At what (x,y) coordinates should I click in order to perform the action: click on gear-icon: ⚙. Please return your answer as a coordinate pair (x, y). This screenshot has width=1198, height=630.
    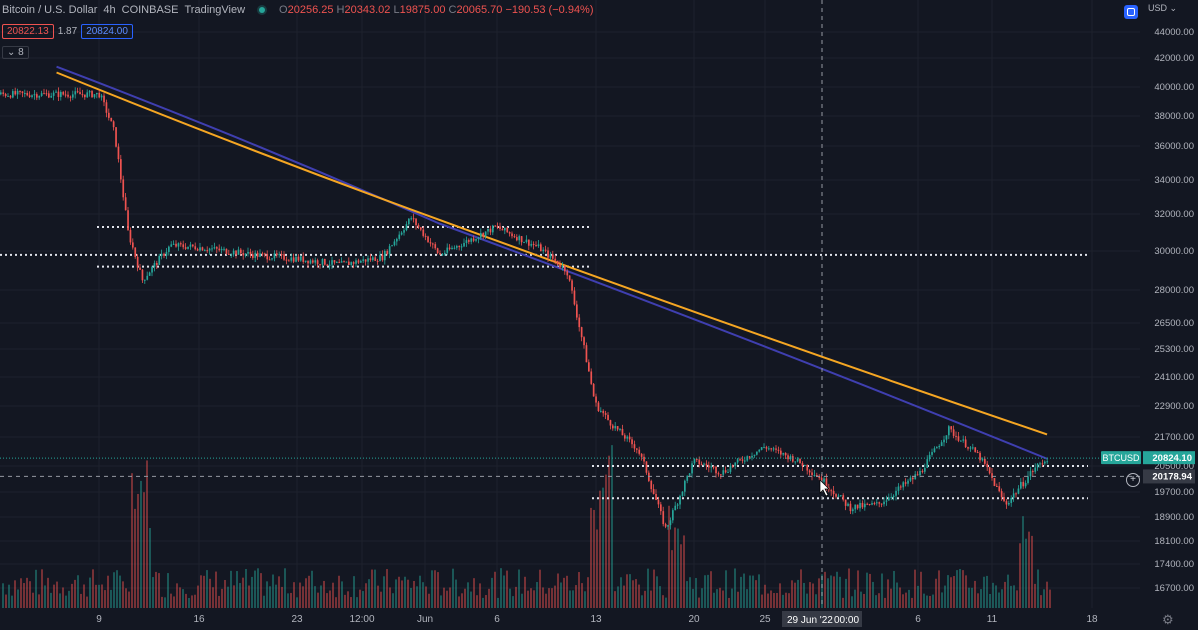
    Looking at the image, I should click on (1168, 619).